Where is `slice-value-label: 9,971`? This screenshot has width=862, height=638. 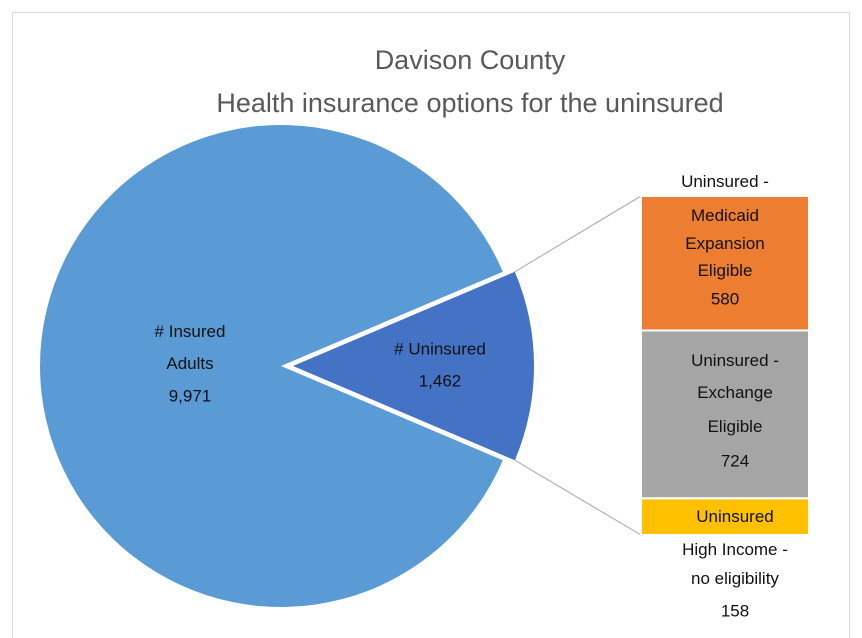 slice-value-label: 9,971 is located at coordinates (190, 395).